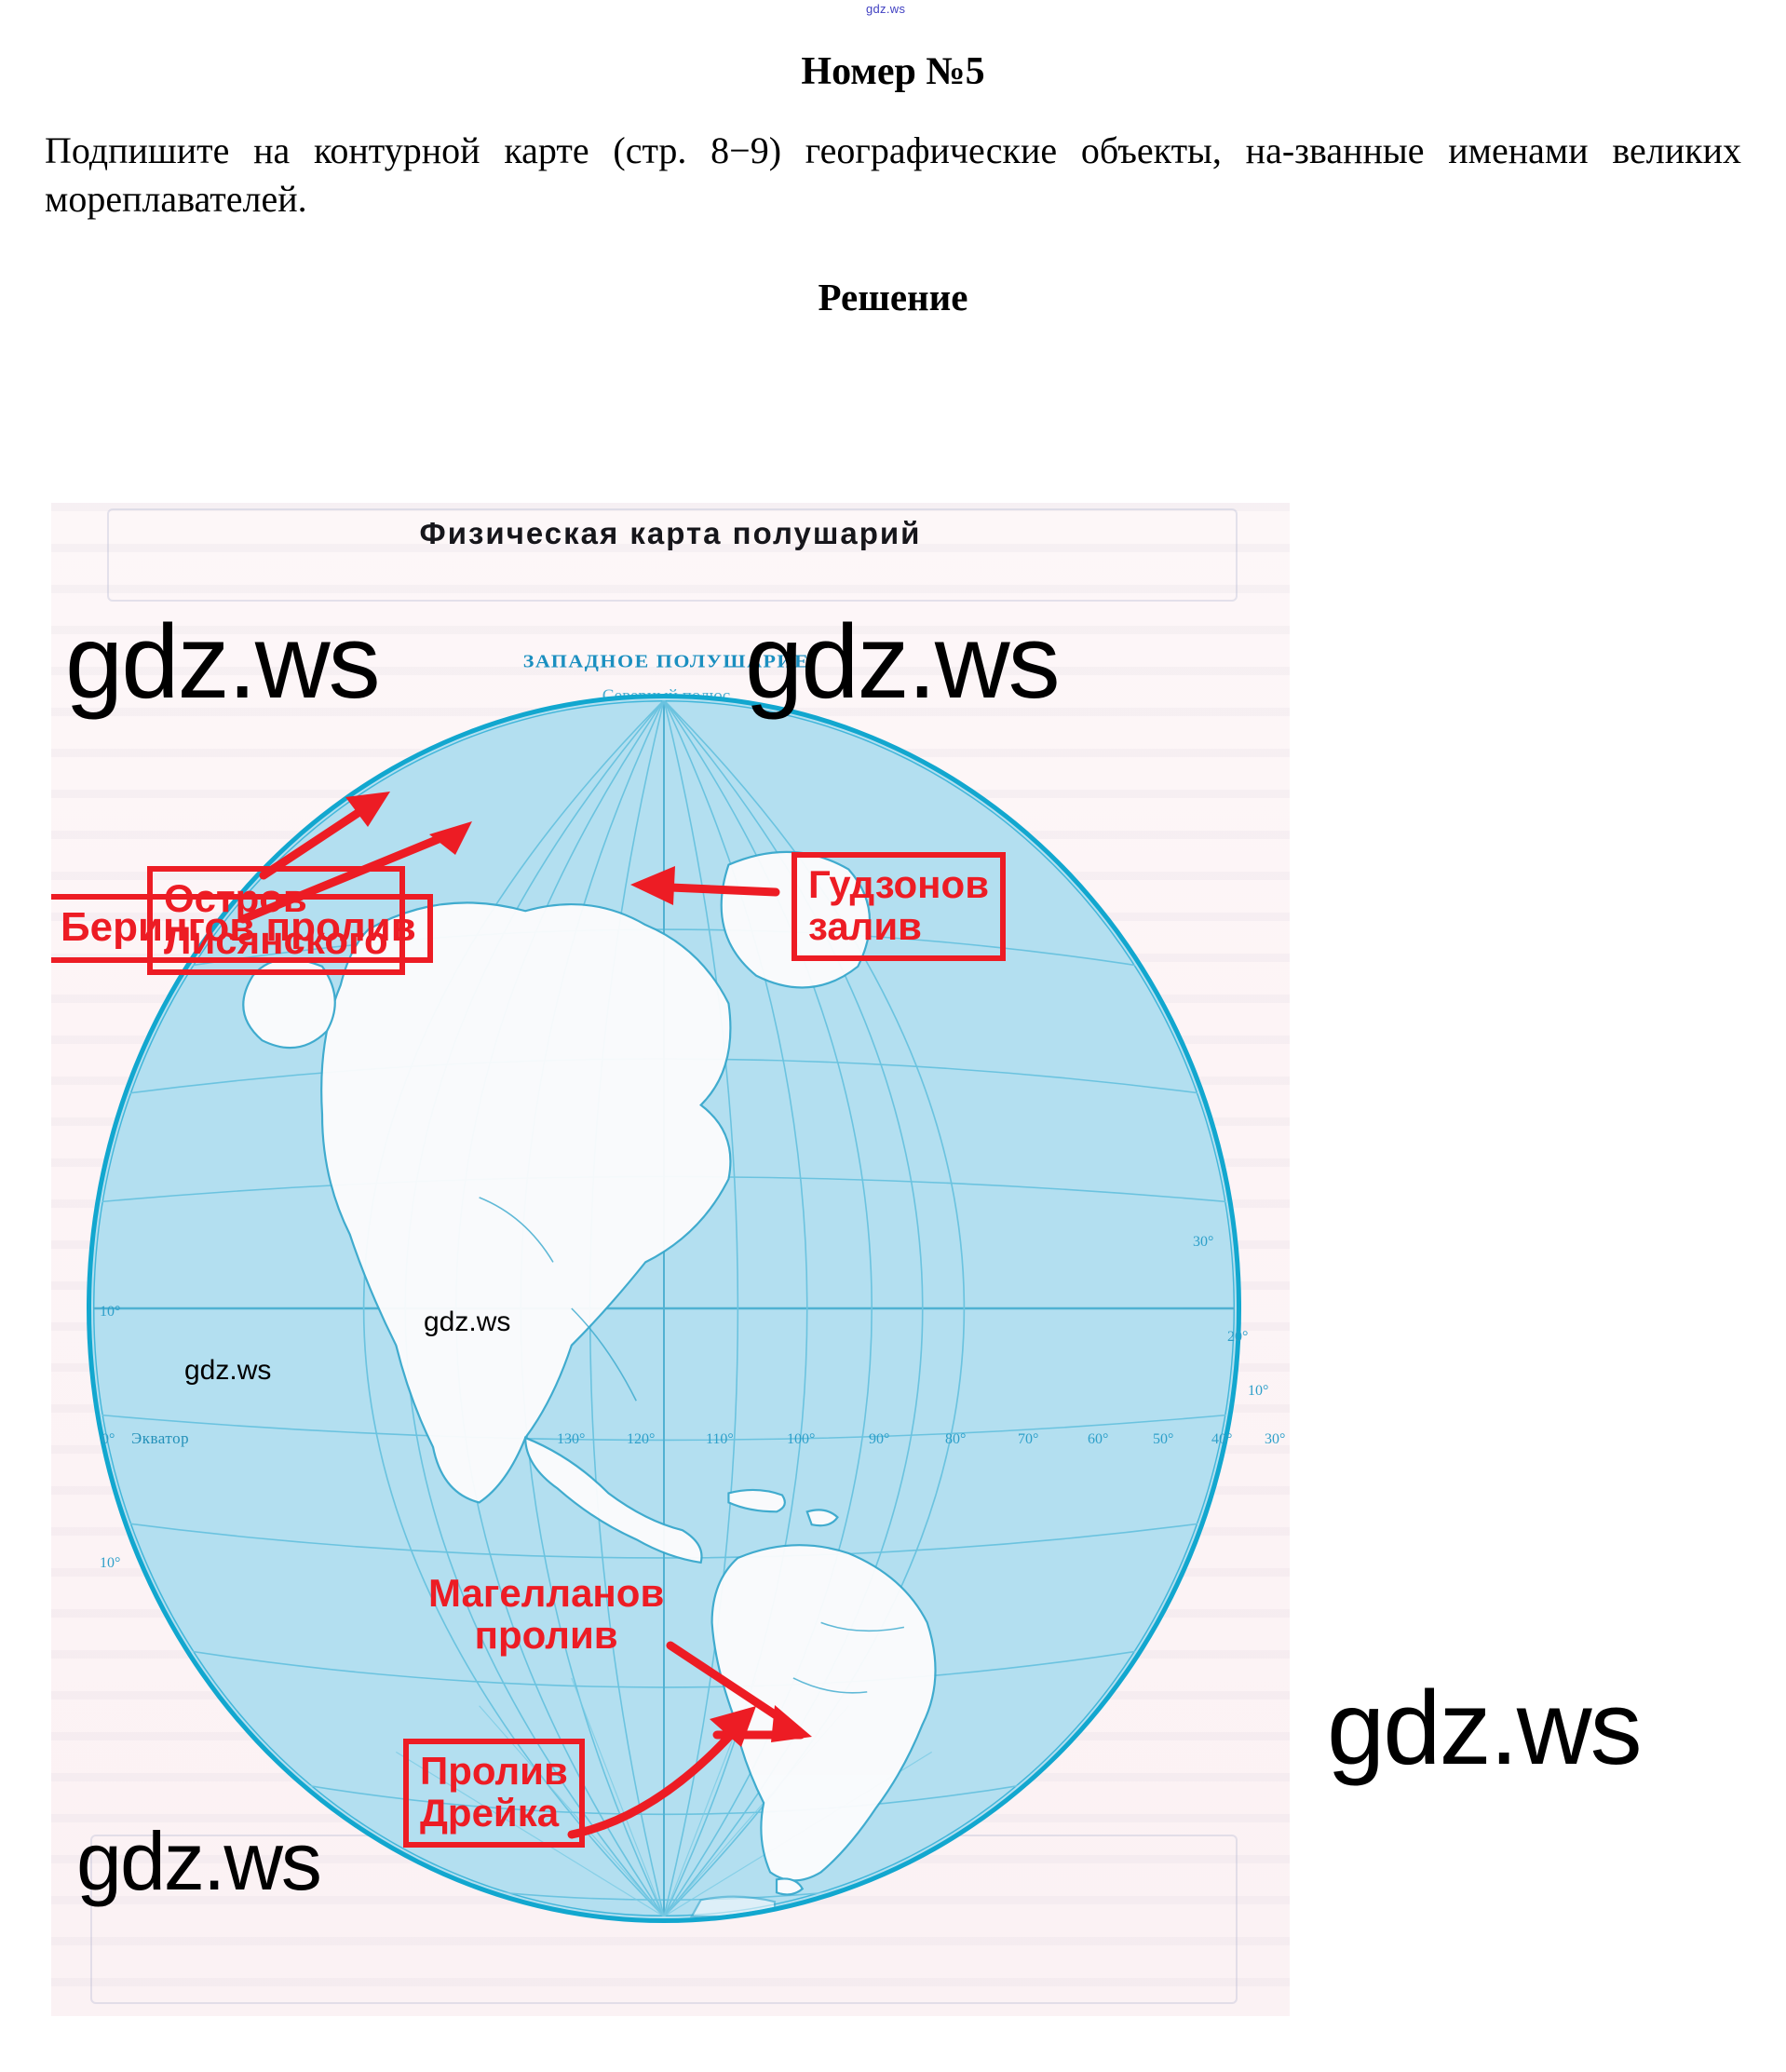 This screenshot has height=2072, width=1786. Describe the element at coordinates (228, 1370) in the screenshot. I see `watermark-under-island: gdz.ws` at that location.